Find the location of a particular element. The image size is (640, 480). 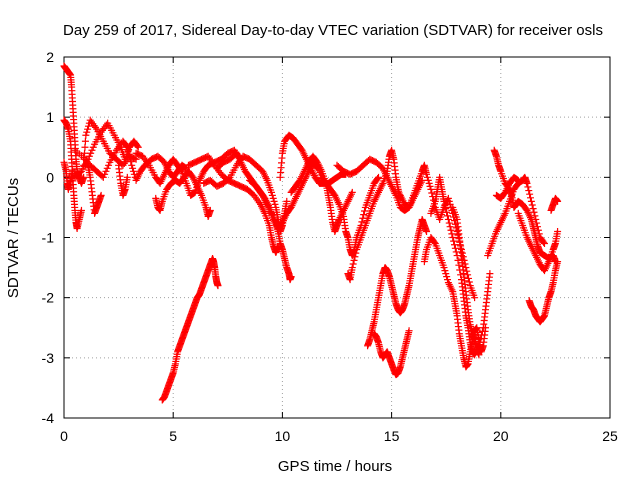

x-axis-label: GPS time / hours is located at coordinates (335, 466).